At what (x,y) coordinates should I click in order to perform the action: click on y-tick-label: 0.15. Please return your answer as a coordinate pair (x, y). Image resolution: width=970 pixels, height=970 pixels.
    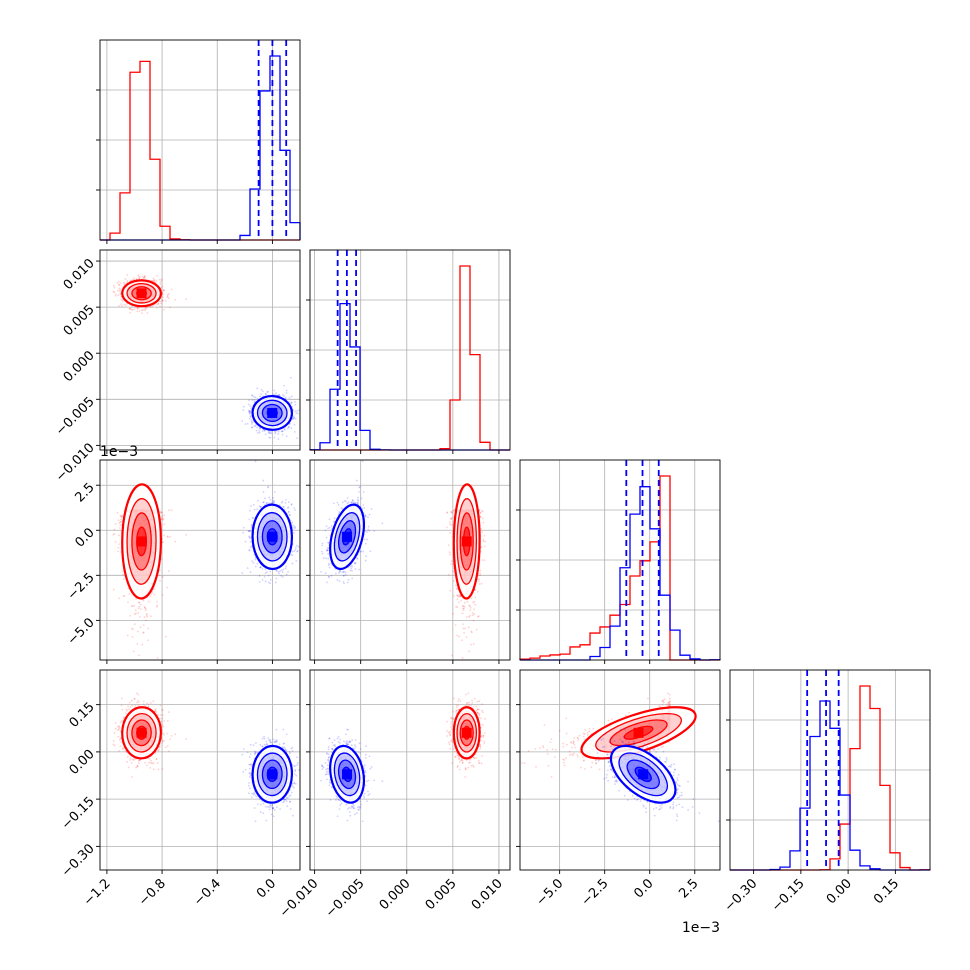
    Looking at the image, I should click on (82, 715).